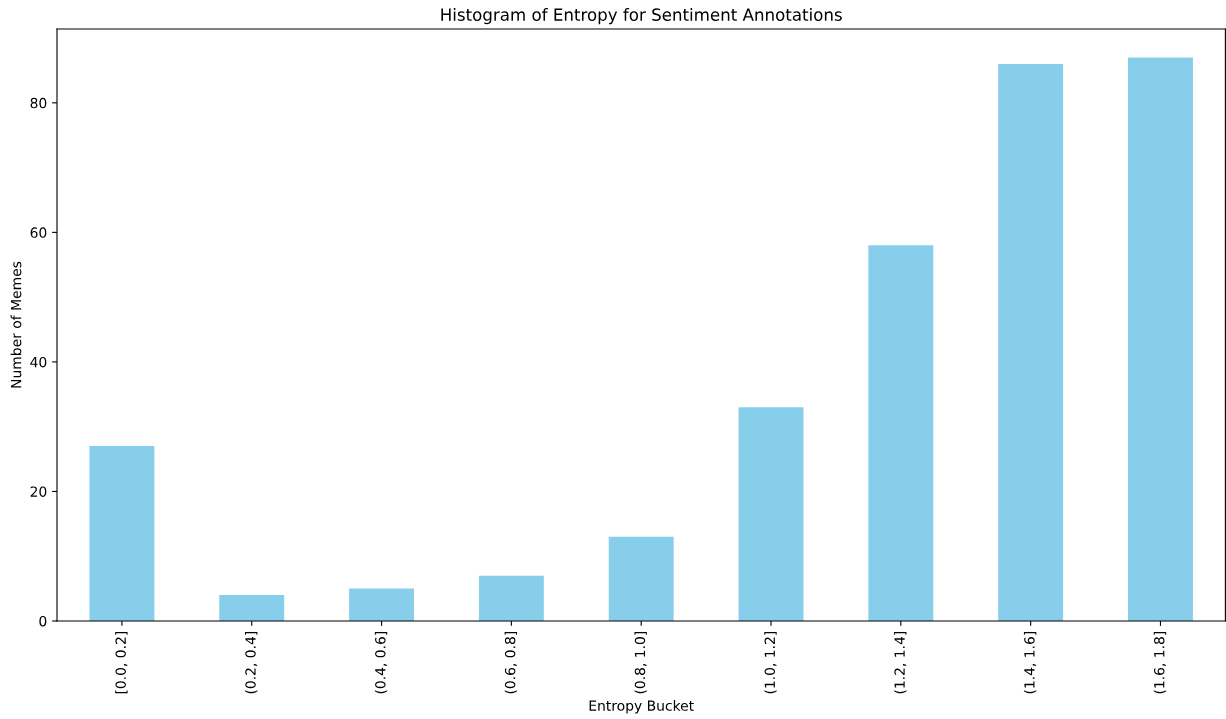  Describe the element at coordinates (251, 662) in the screenshot. I see `x-tick-label: (0.2, 0.4]` at that location.